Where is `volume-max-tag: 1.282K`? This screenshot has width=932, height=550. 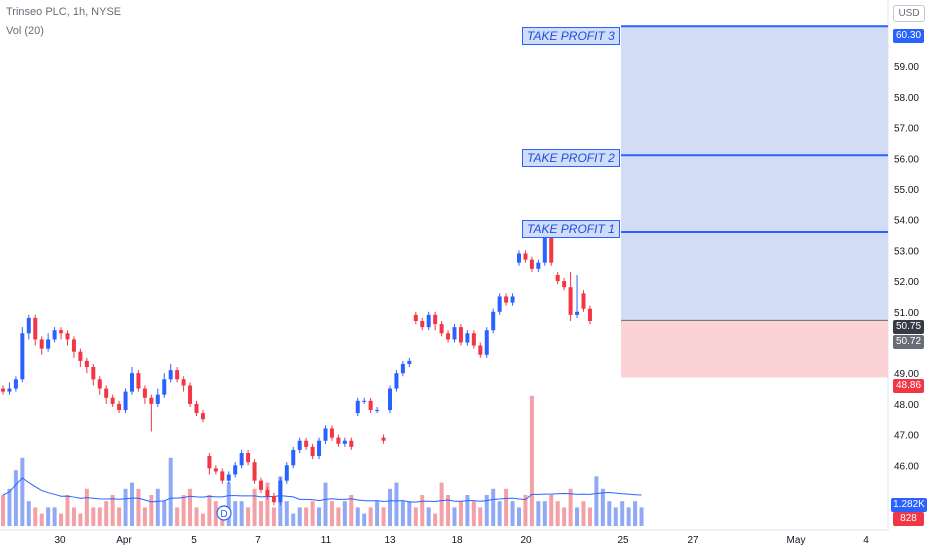
volume-max-tag: 1.282K is located at coordinates (909, 505).